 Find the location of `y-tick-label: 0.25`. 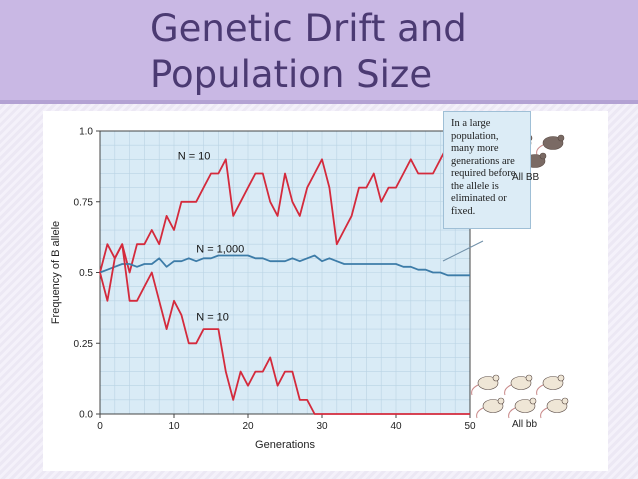

y-tick-label: 0.25 is located at coordinates (84, 344).